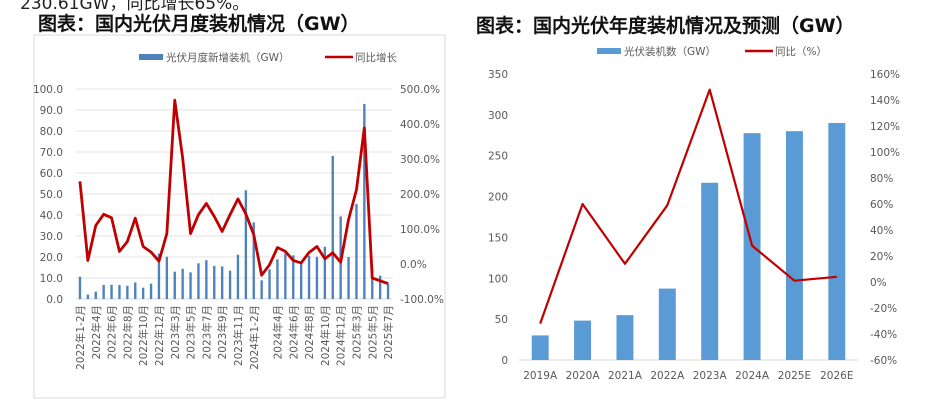 The width and height of the screenshot is (936, 405). I want to click on y2-tick-label: 80%, so click(881, 179).